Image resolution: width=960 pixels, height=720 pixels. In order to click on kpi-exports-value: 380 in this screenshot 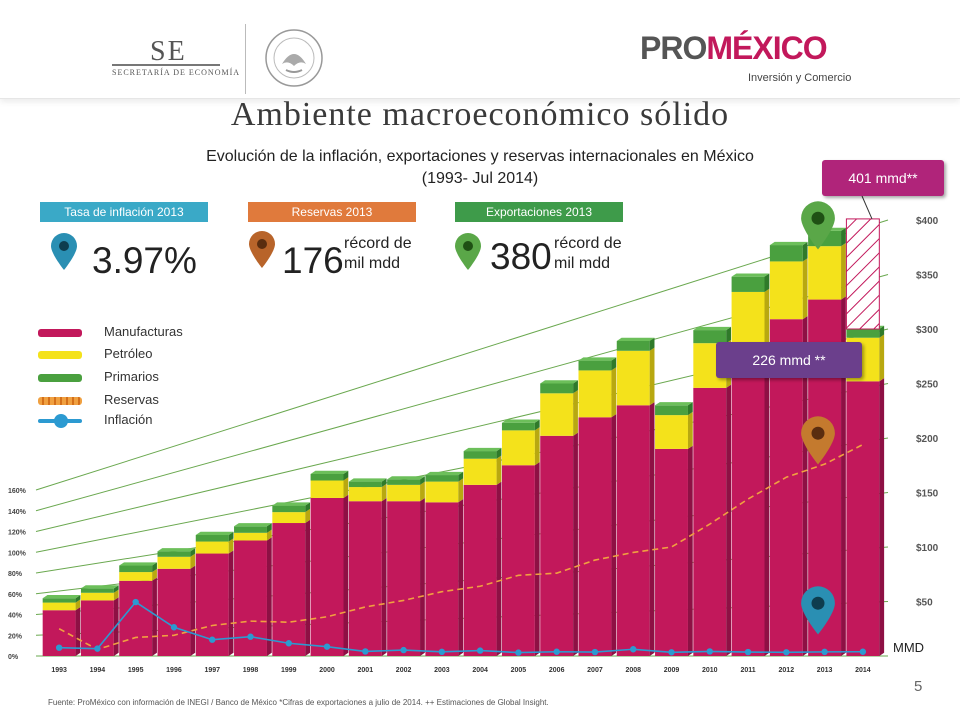, I will do `click(521, 256)`.